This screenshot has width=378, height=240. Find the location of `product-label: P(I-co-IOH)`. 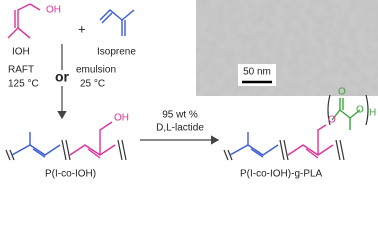

product-label: P(I-co-IOH) is located at coordinates (70, 174).